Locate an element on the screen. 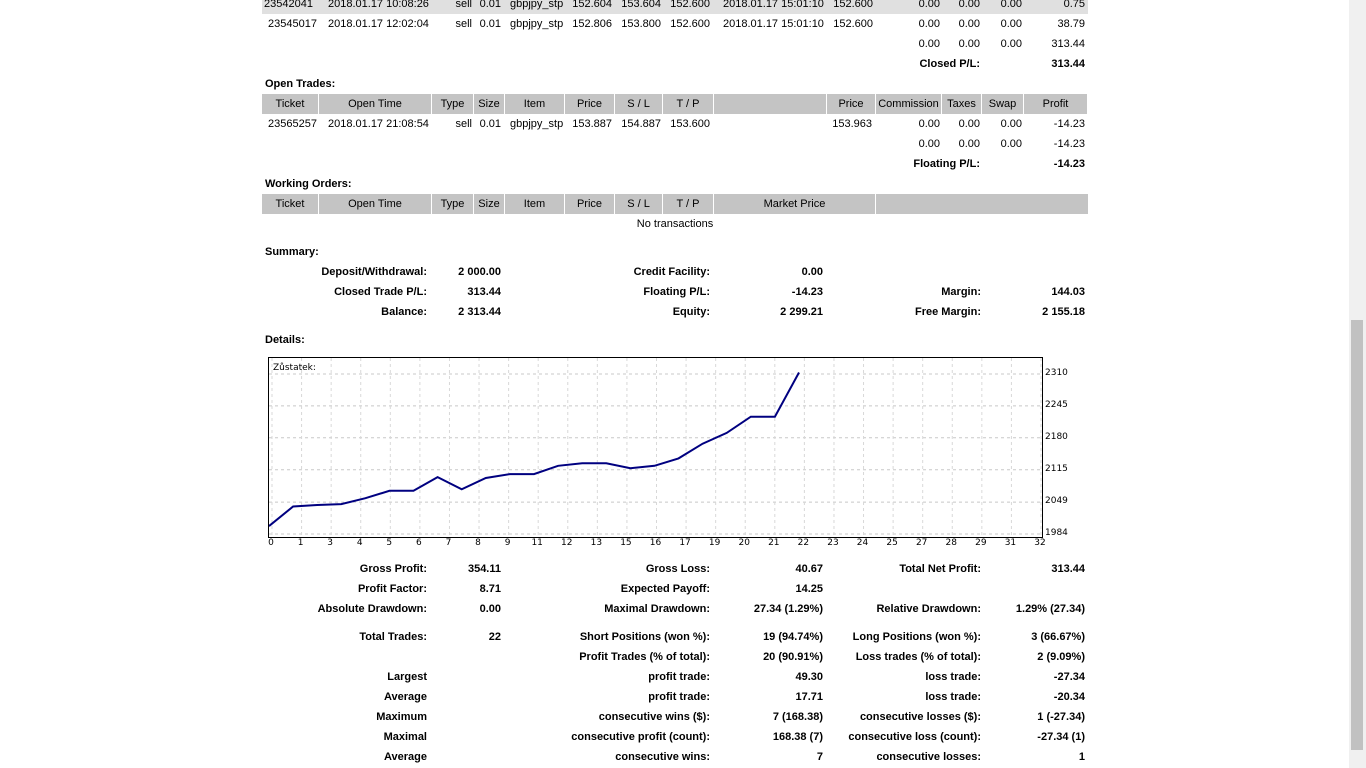 The image size is (1366, 768). gross-profit-label: Gross Profit: is located at coordinates (393, 569).